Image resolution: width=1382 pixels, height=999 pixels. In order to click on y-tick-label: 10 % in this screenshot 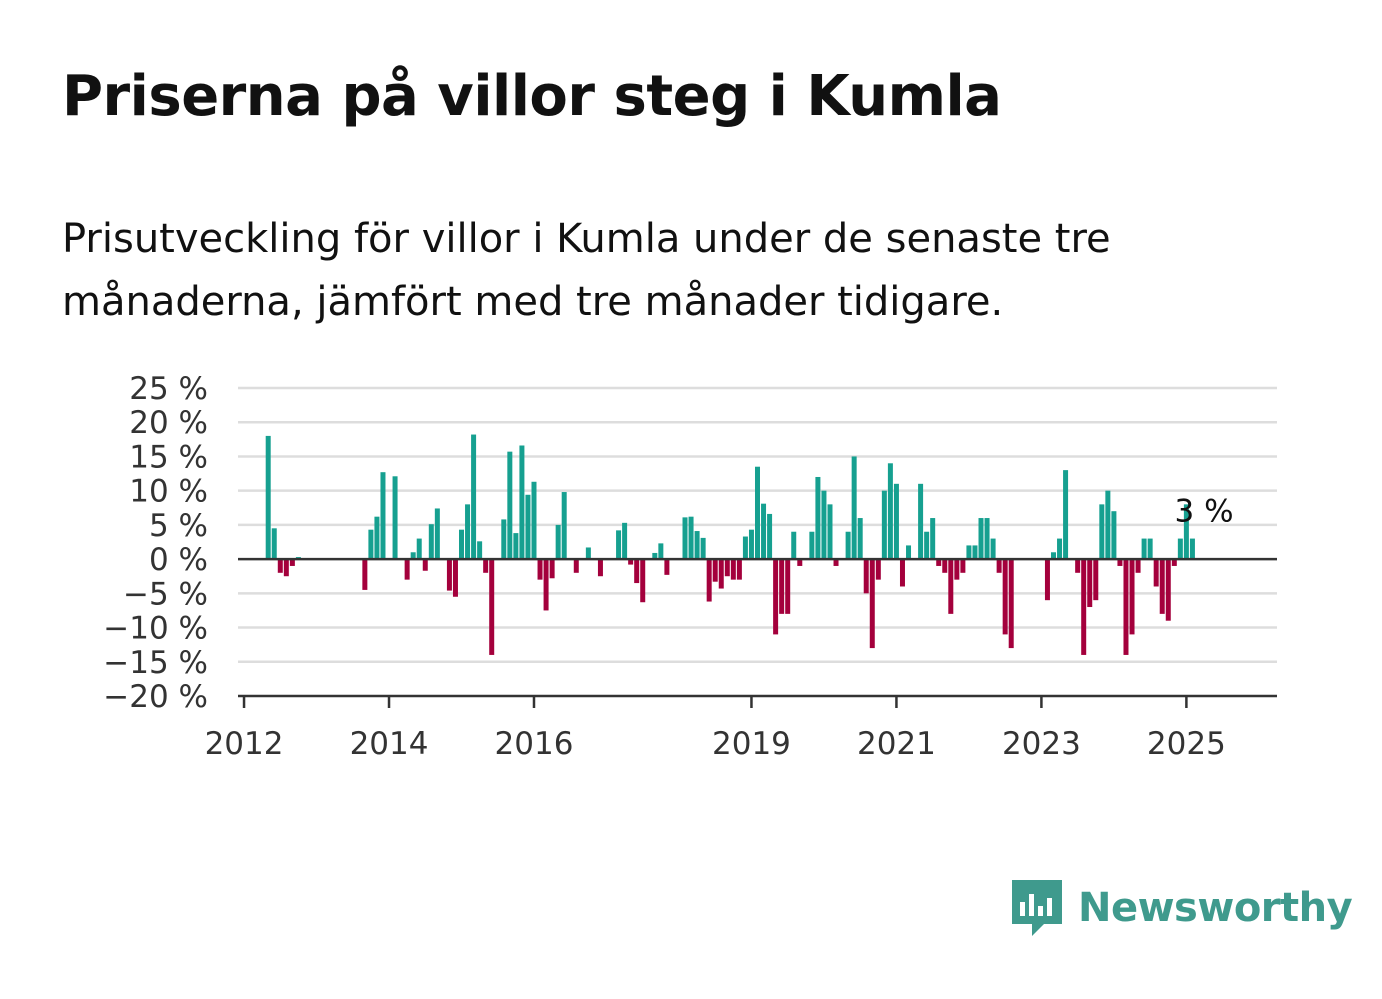, I will do `click(168, 492)`.